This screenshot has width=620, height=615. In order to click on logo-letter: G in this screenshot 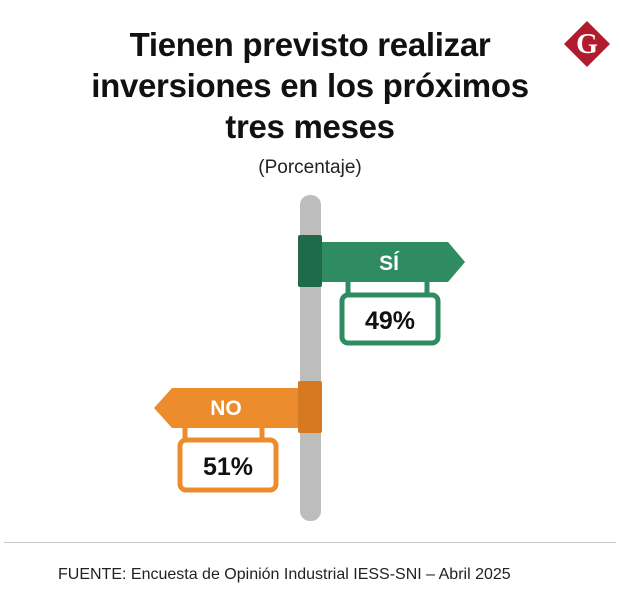, I will do `click(587, 44)`.